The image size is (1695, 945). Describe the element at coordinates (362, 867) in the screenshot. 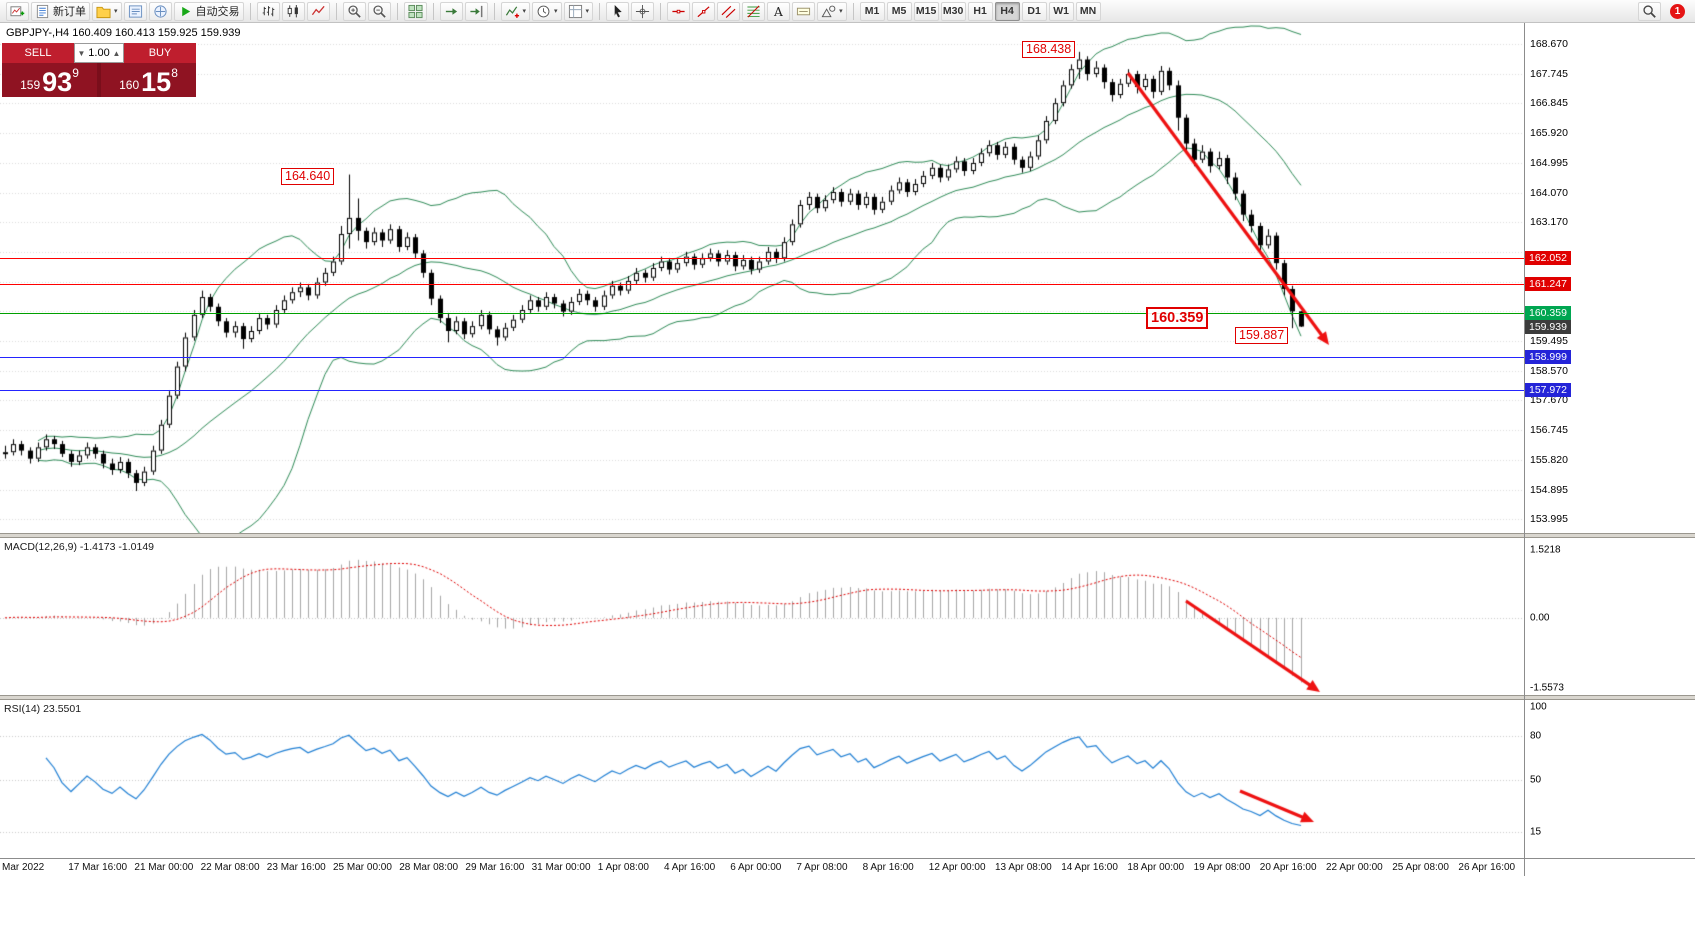

I see `time-axis-label: 25 Mar 00:00` at that location.